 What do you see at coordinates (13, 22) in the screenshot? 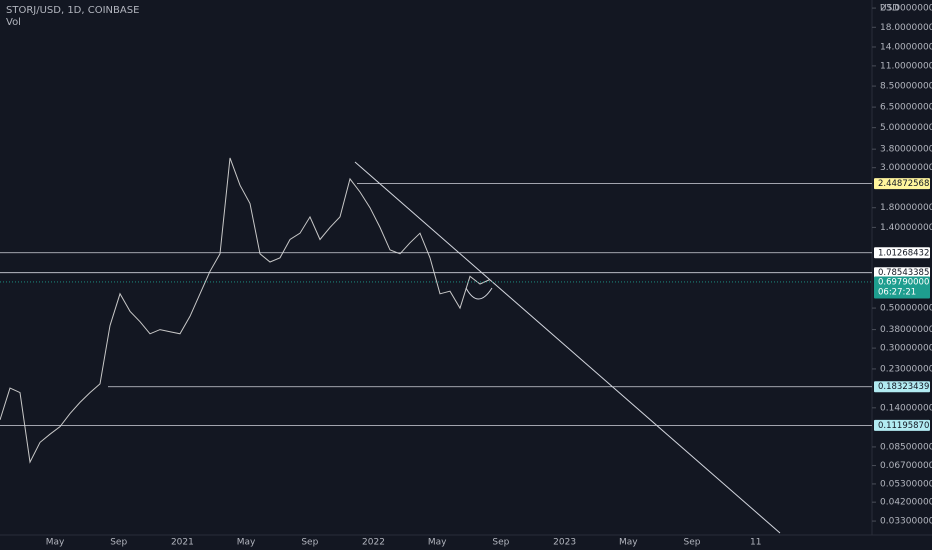
I see `volume-label: Vol` at bounding box center [13, 22].